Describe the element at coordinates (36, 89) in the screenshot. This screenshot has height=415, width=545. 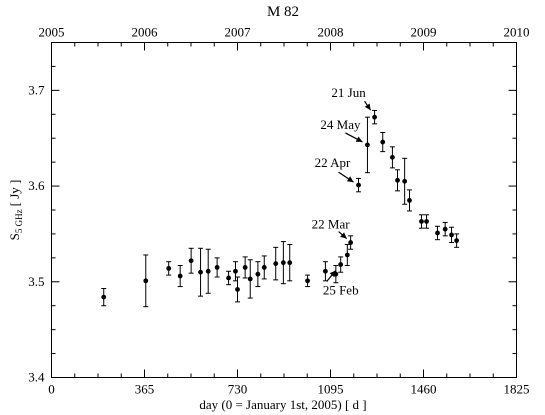
I see `y-tick-label: 3.7` at that location.